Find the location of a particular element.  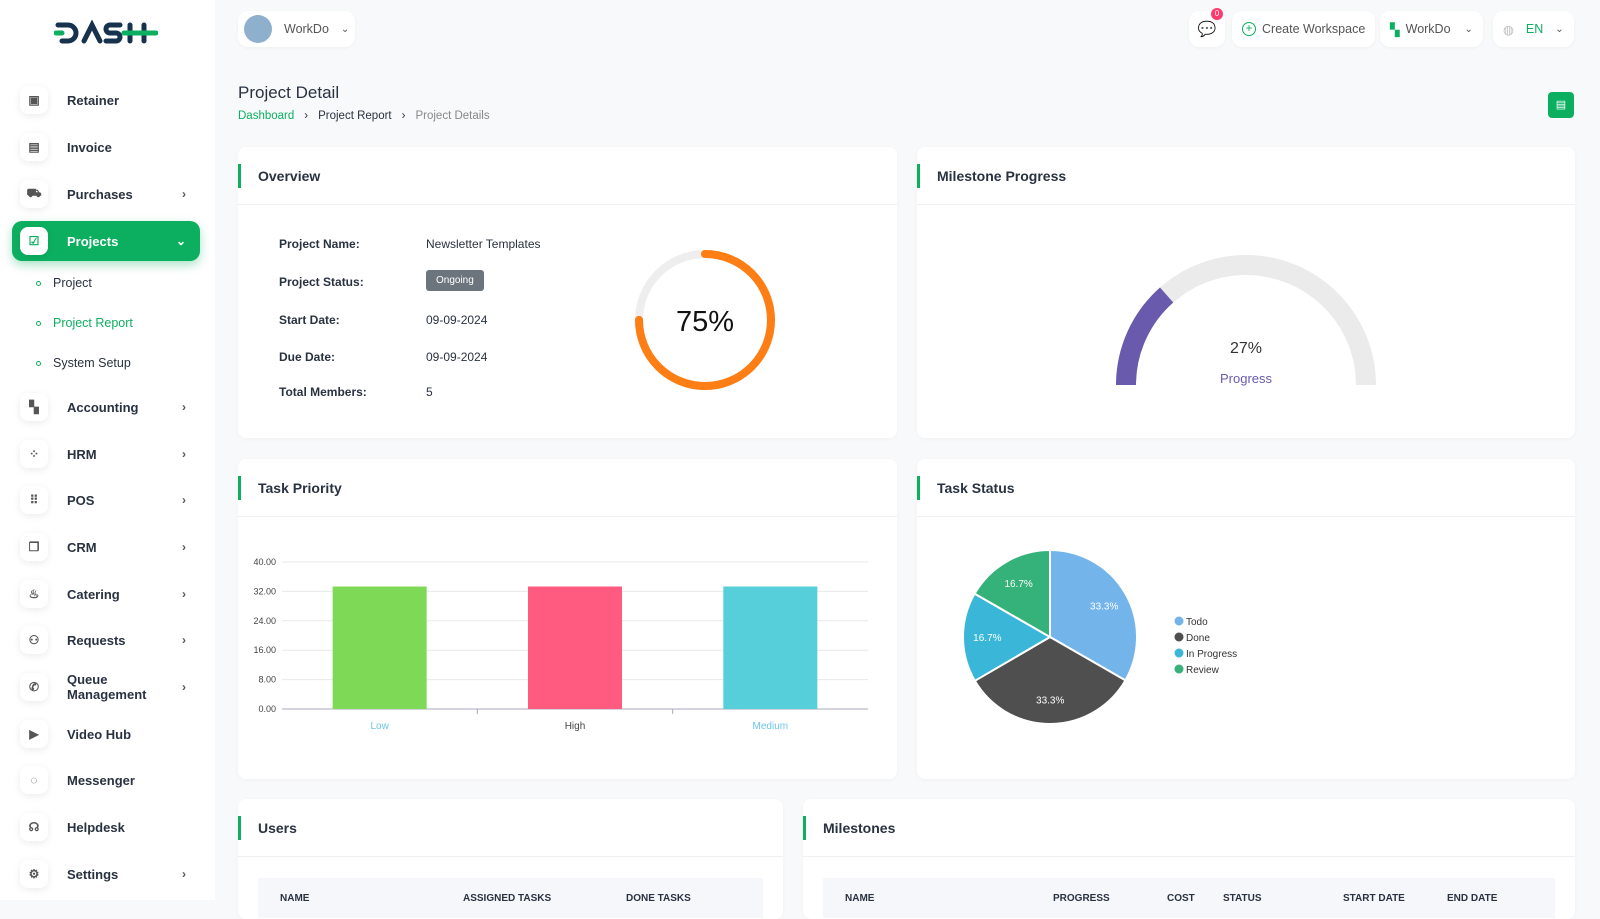

subitem-label: Project Report is located at coordinates (93, 323).